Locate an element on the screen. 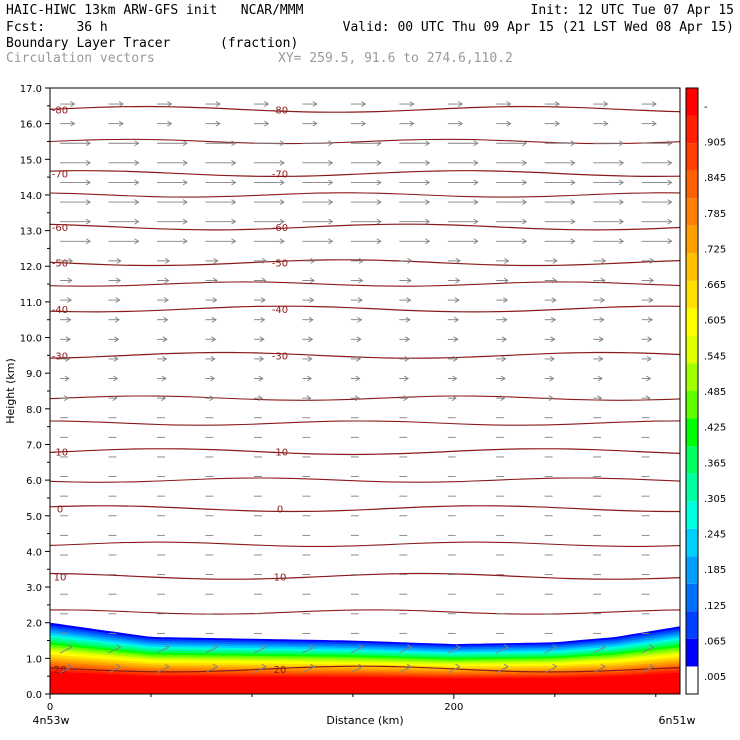 This screenshot has height=740, width=740. y-tick-label: 2.0 is located at coordinates (34, 624).